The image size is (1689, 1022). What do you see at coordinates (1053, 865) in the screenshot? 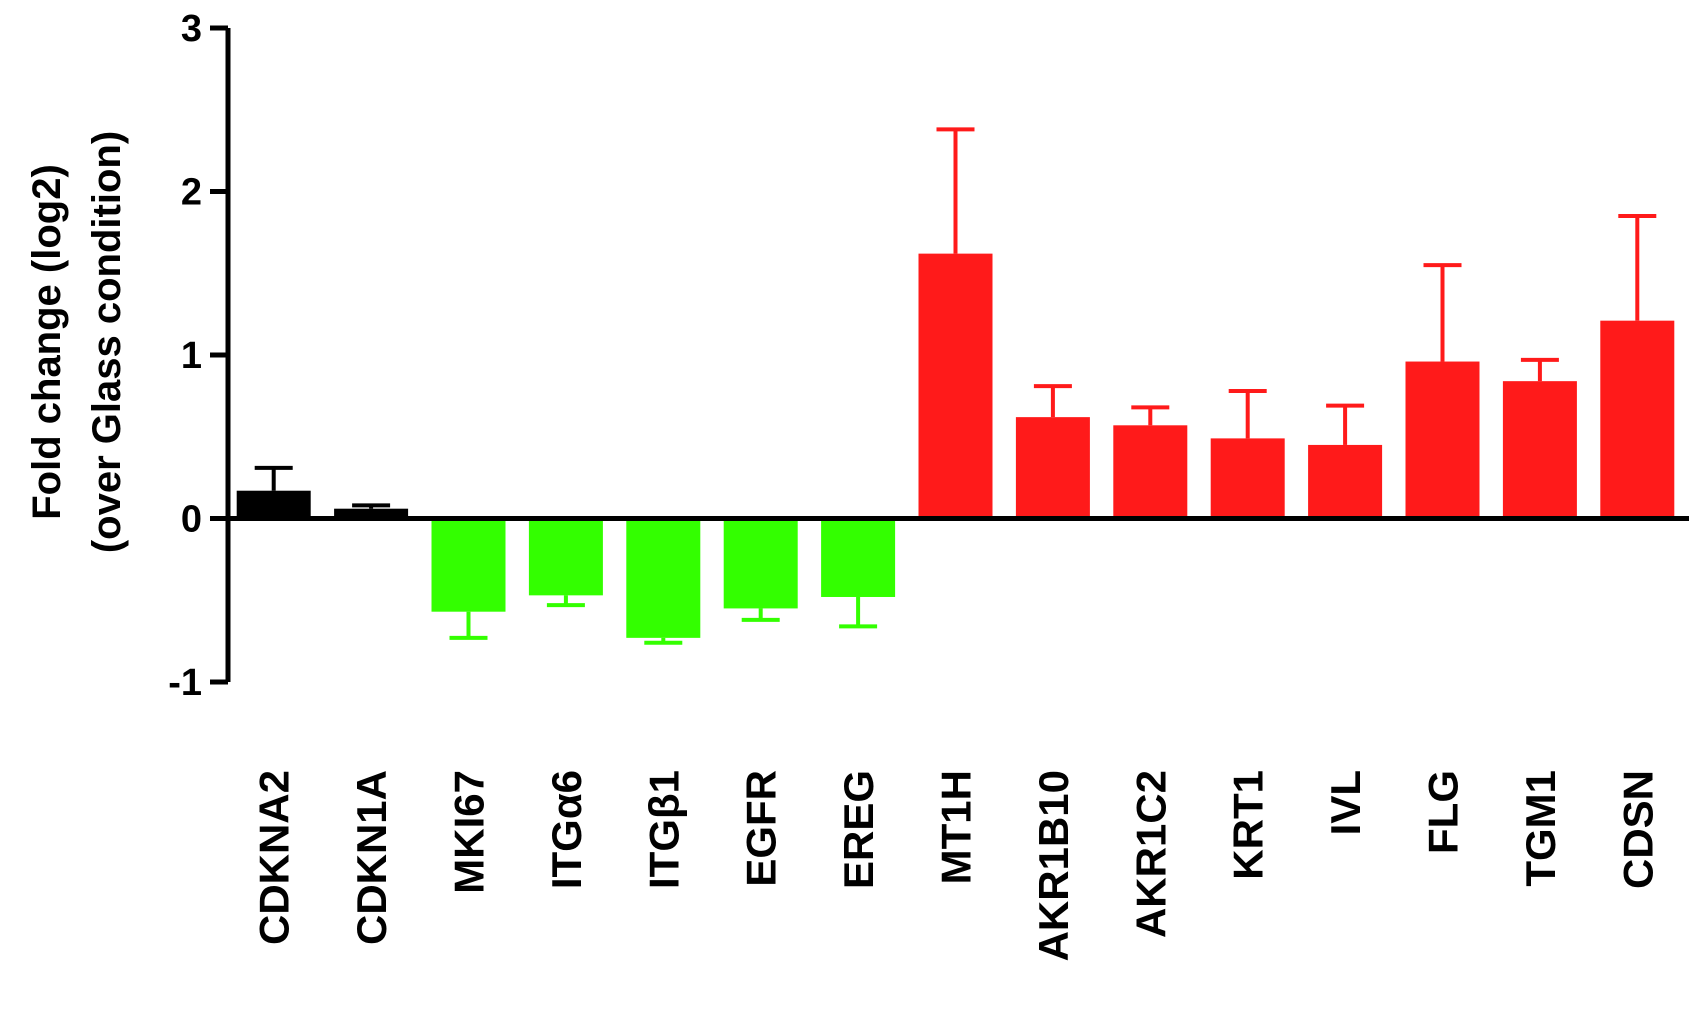
I see `x-tick-label: AKR1B10` at bounding box center [1053, 865].